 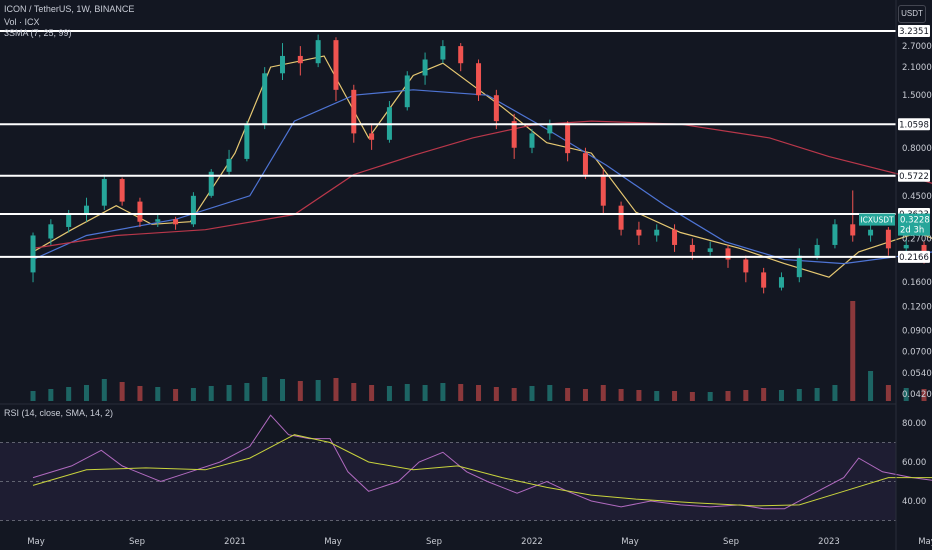 I want to click on price-tick-label: 0.2166, so click(x=914, y=258).